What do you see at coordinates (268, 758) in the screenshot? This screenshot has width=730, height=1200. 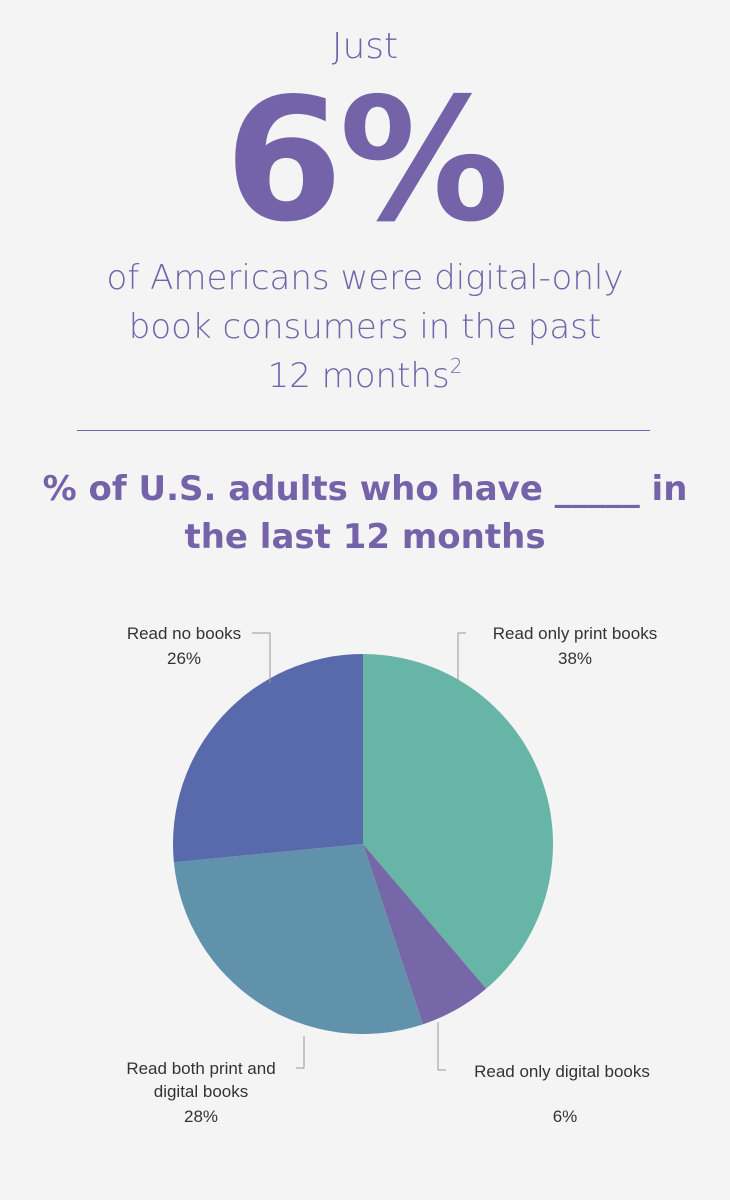 I see `pie-slice-read-no-books` at bounding box center [268, 758].